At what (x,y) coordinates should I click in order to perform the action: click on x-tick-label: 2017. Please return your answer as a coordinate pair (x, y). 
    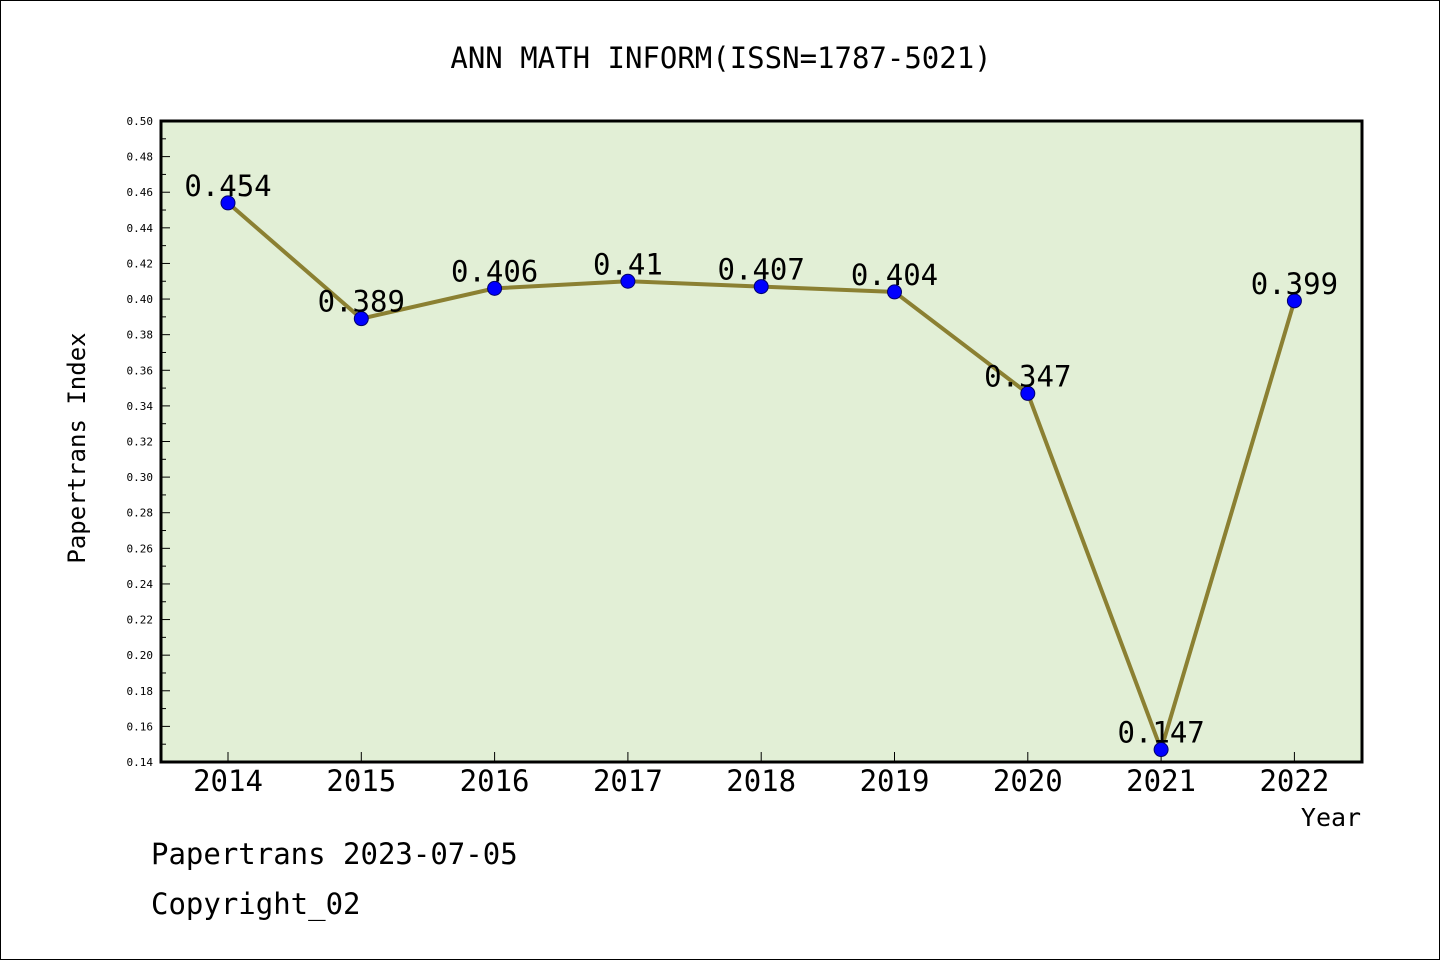
    Looking at the image, I should click on (628, 781).